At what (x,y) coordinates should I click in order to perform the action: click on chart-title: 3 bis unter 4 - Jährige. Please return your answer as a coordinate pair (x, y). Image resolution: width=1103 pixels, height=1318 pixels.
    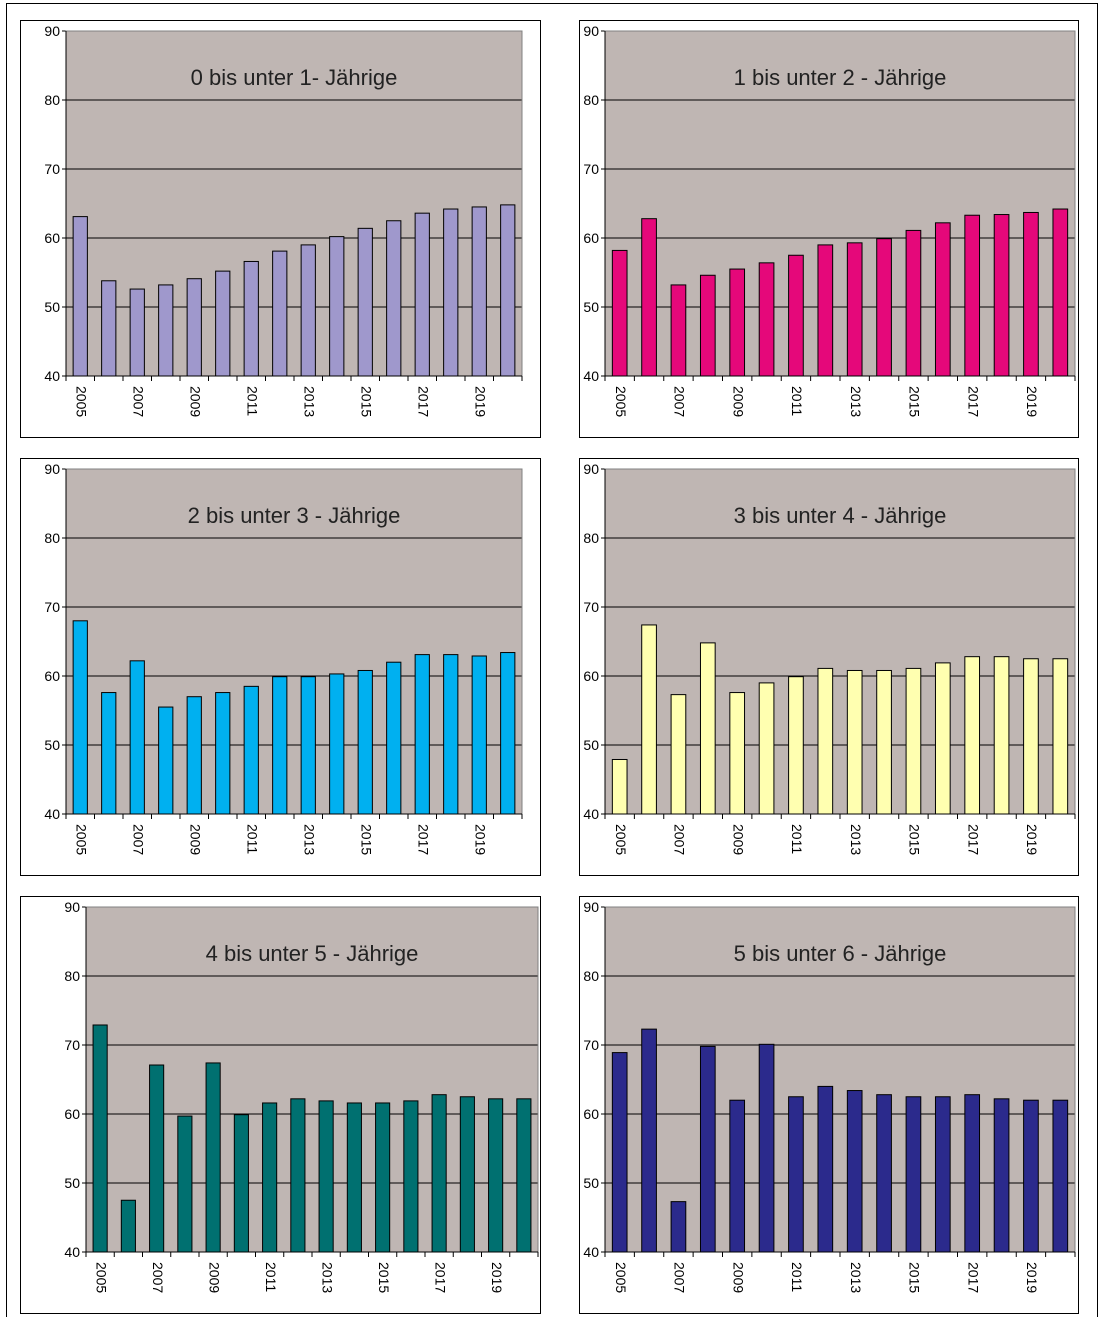
    Looking at the image, I should click on (840, 515).